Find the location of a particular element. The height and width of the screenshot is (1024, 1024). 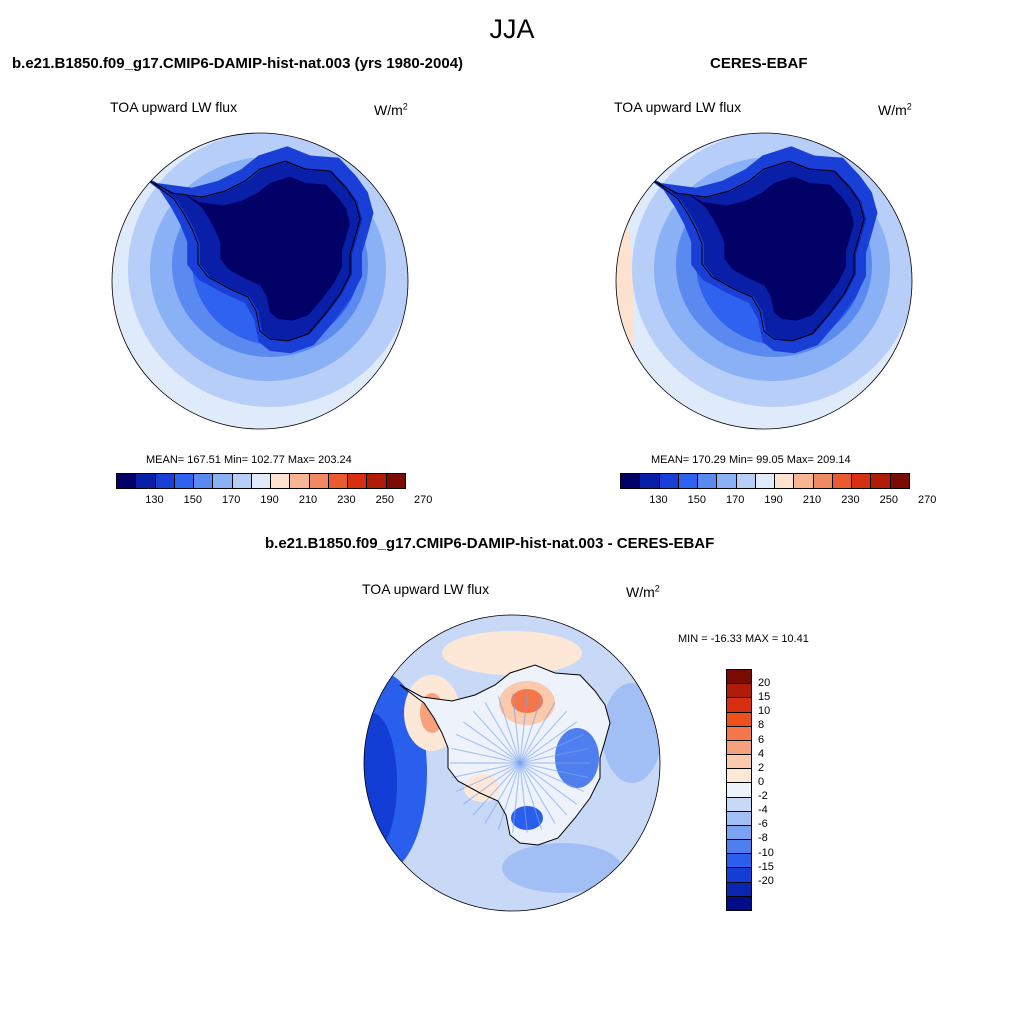

panel-2-colorbar is located at coordinates (765, 481).